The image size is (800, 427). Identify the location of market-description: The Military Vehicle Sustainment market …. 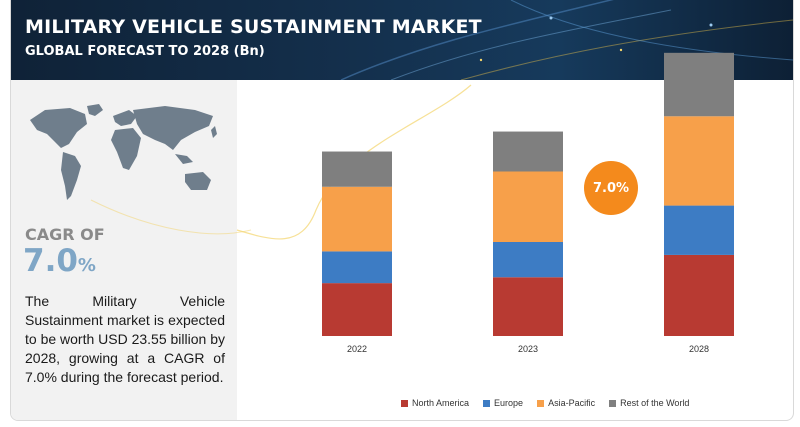
(125, 339).